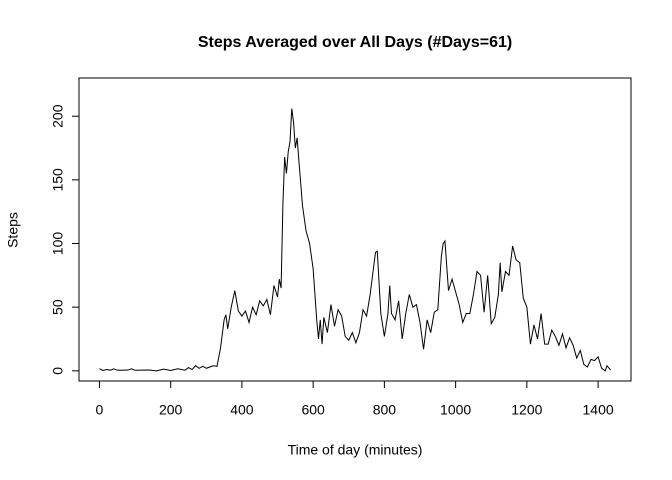 The width and height of the screenshot is (672, 480). Describe the element at coordinates (355, 450) in the screenshot. I see `x-axis-label: Time of day (minutes)` at that location.